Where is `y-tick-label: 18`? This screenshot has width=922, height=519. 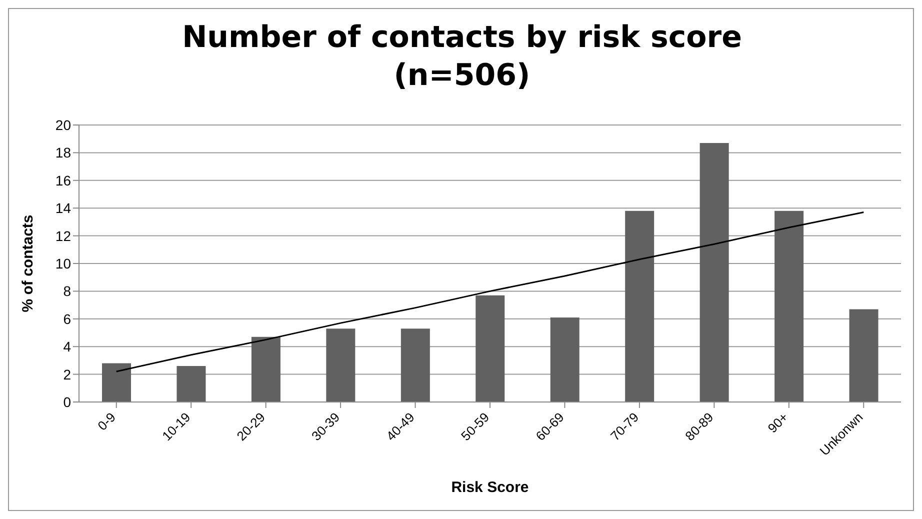
y-tick-label: 18 is located at coordinates (63, 152).